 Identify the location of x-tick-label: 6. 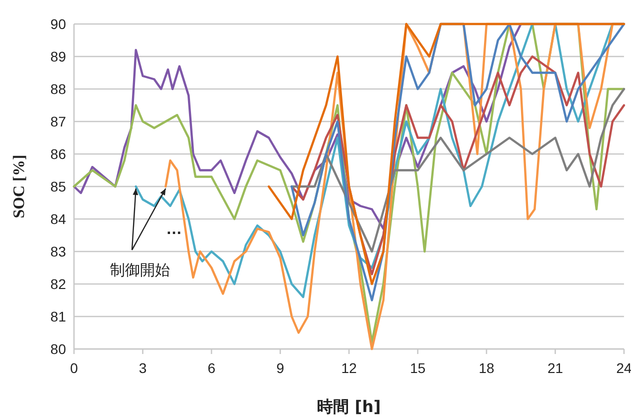
(212, 368).